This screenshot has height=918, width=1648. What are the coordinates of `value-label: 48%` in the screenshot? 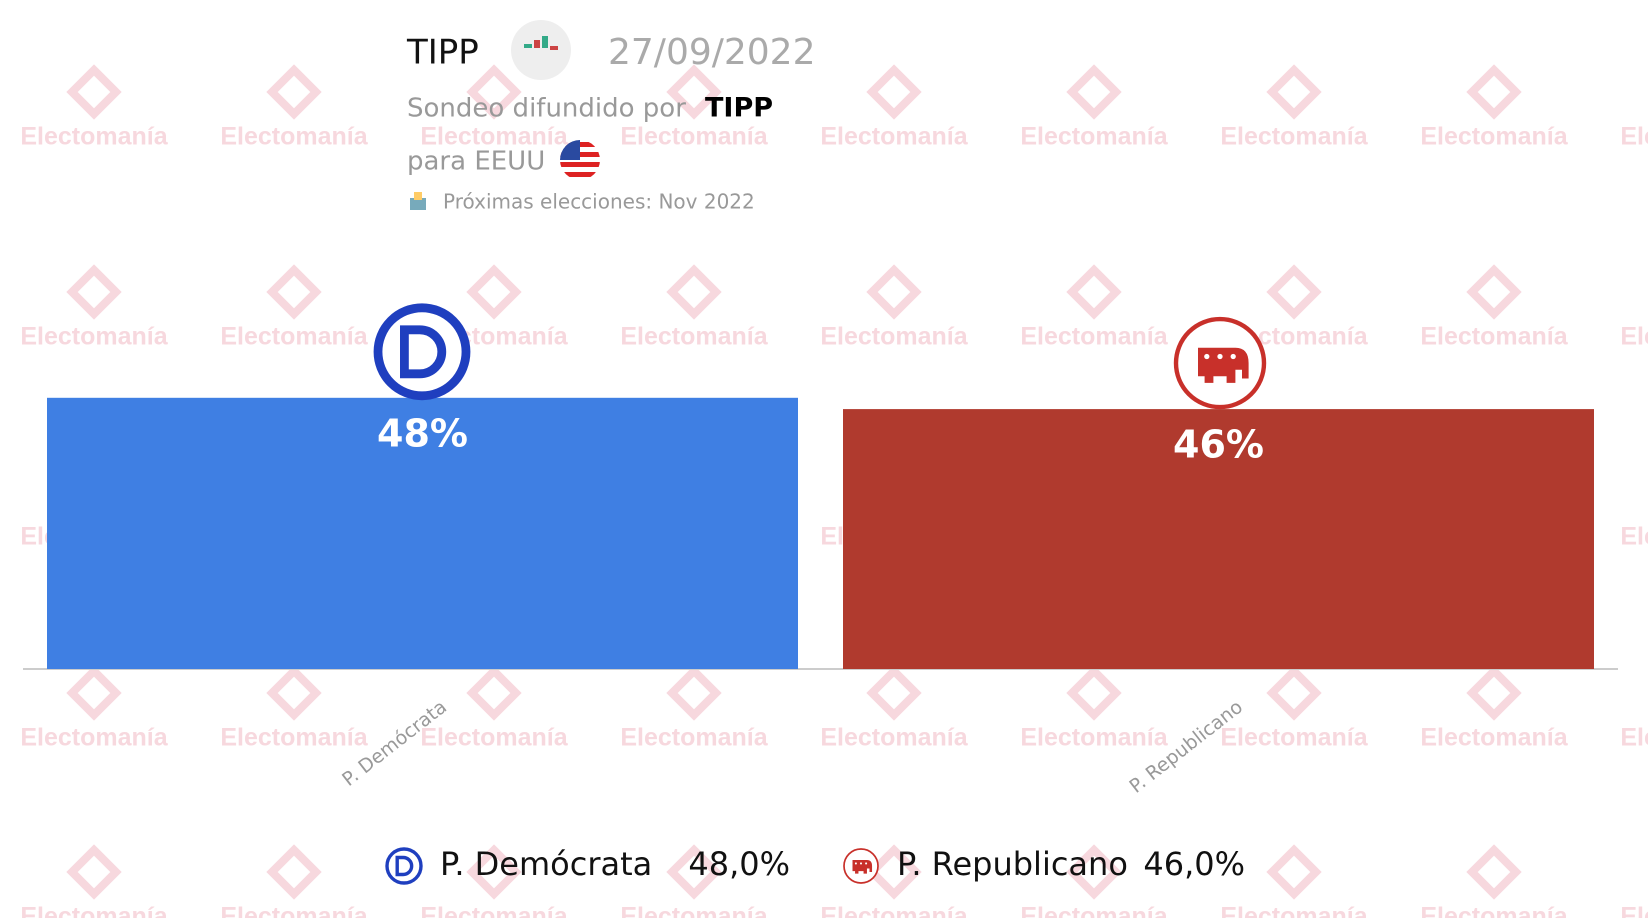 It's located at (422, 433).